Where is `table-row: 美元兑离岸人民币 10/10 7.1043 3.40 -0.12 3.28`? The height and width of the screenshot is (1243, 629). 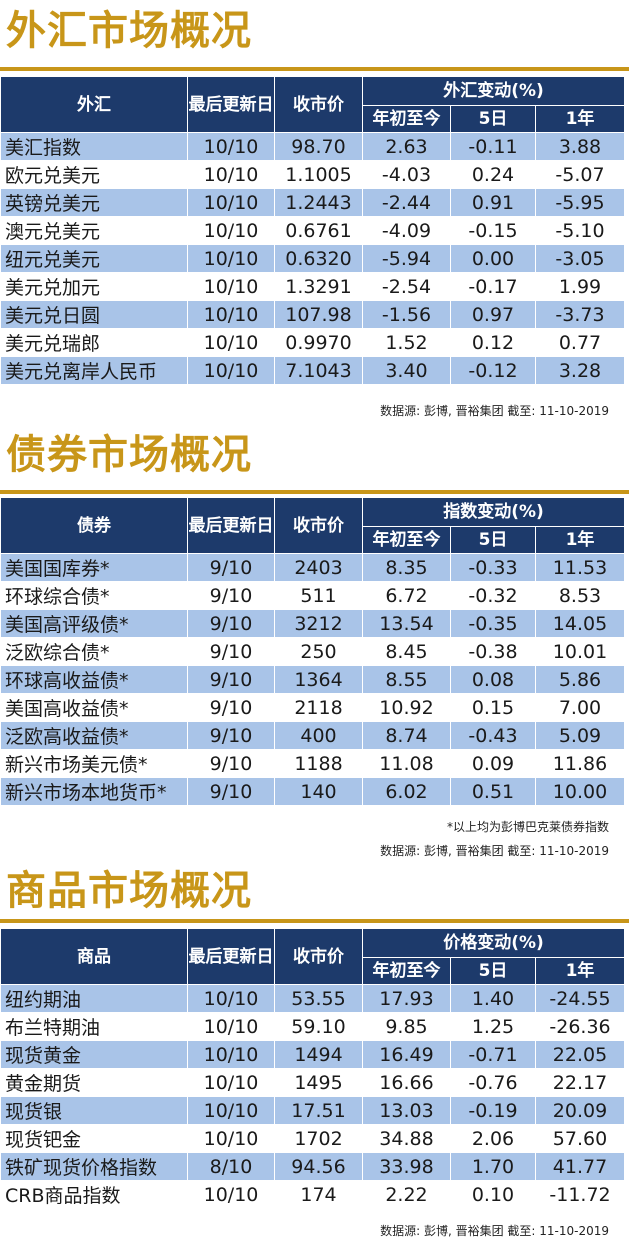
table-row: 美元兑离岸人民币 10/10 7.1043 3.40 -0.12 3.28 is located at coordinates (312, 370).